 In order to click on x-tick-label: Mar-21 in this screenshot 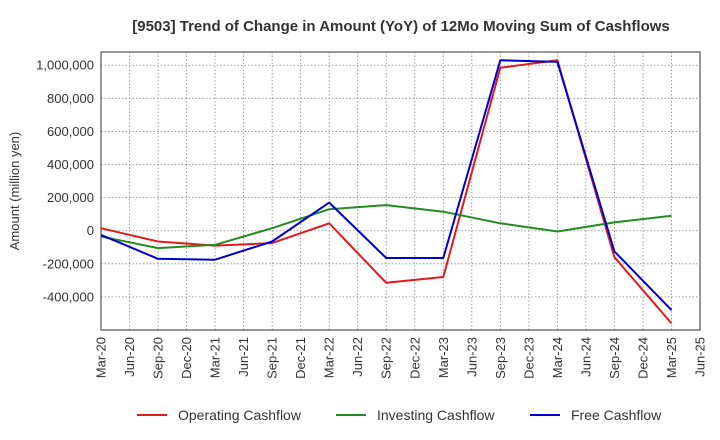, I will do `click(215, 357)`.